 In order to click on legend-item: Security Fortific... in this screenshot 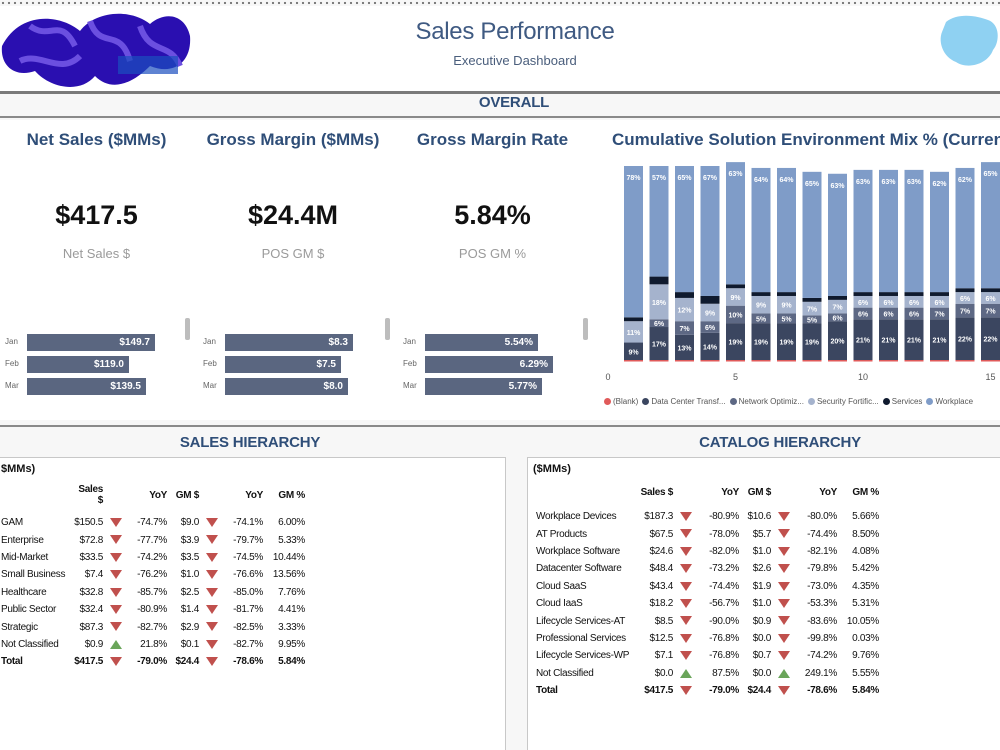, I will do `click(843, 401)`.